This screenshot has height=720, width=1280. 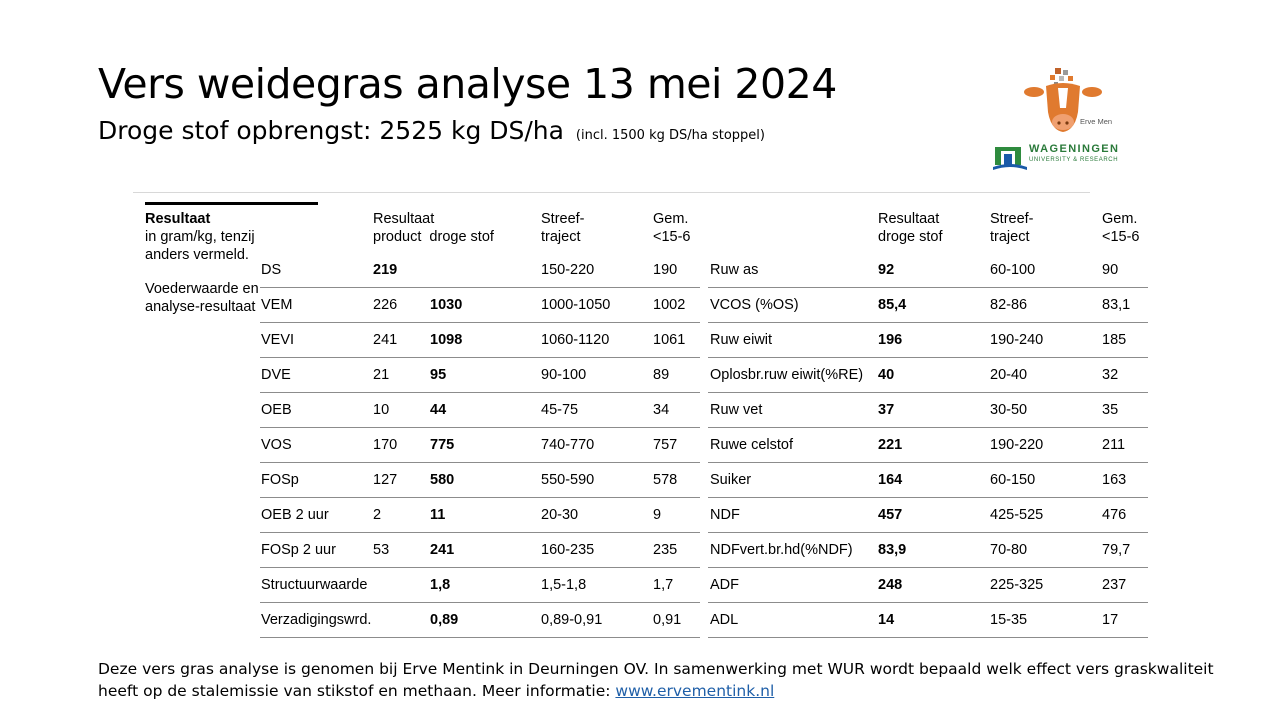 What do you see at coordinates (438, 410) in the screenshot?
I see `row-dry-value: 44` at bounding box center [438, 410].